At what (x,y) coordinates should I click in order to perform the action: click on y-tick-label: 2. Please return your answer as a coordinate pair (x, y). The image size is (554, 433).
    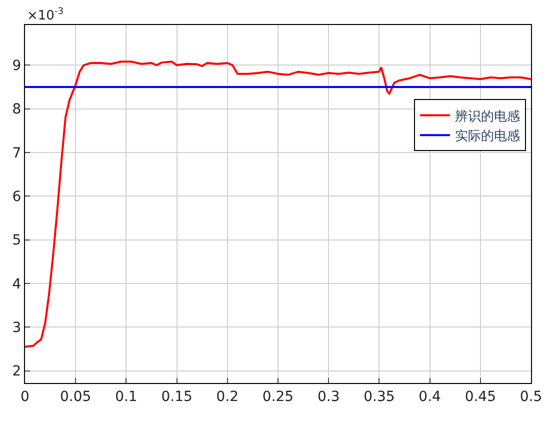
    Looking at the image, I should click on (17, 372).